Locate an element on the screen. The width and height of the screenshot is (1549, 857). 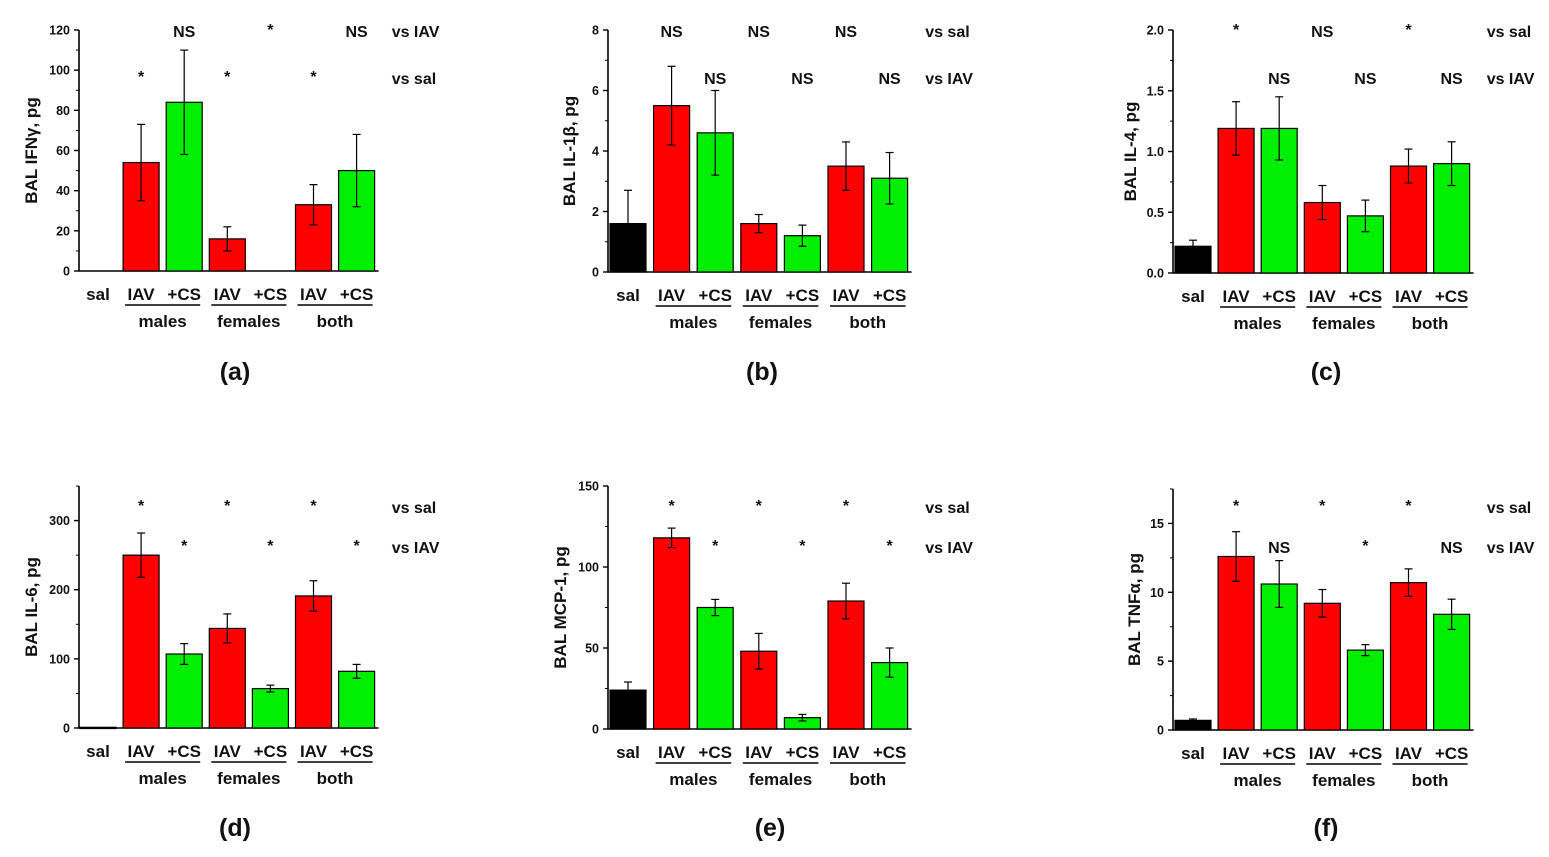
y-tick-label: 2.0 is located at coordinates (1155, 31).